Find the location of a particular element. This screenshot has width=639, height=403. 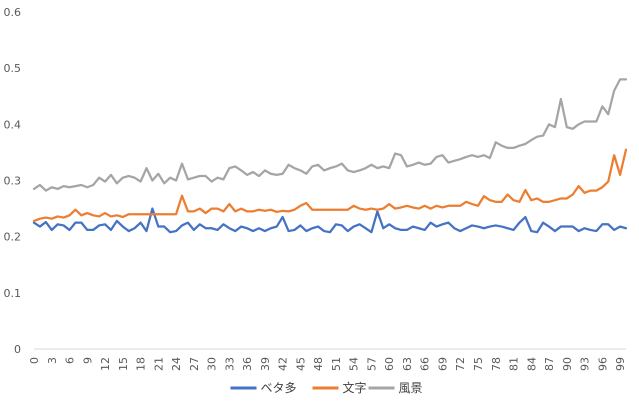

x-tick-label: 81 is located at coordinates (514, 364).